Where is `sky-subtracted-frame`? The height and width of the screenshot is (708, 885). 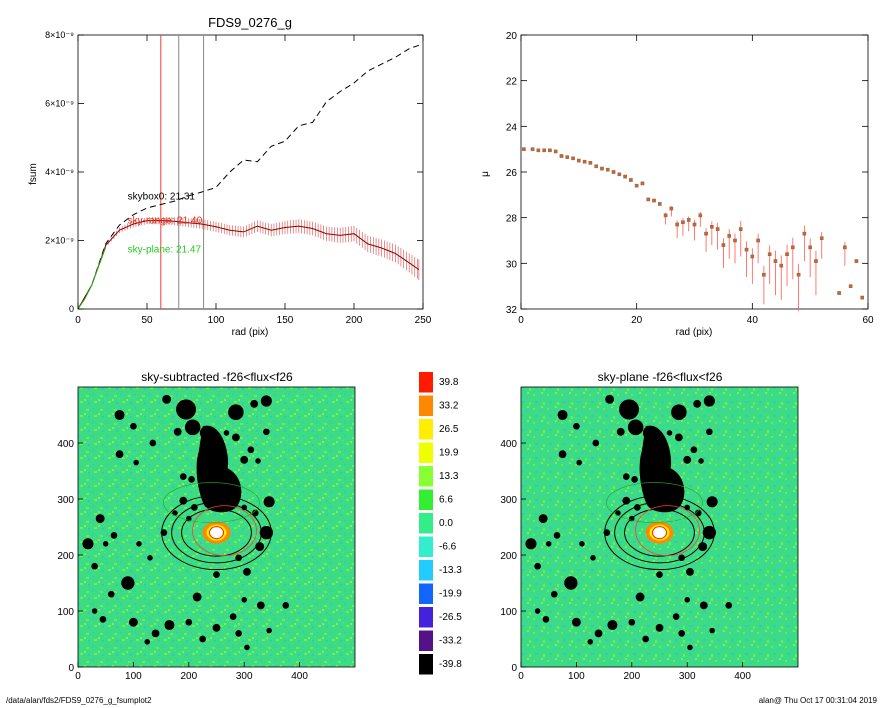 sky-subtracted-frame is located at coordinates (216, 527).